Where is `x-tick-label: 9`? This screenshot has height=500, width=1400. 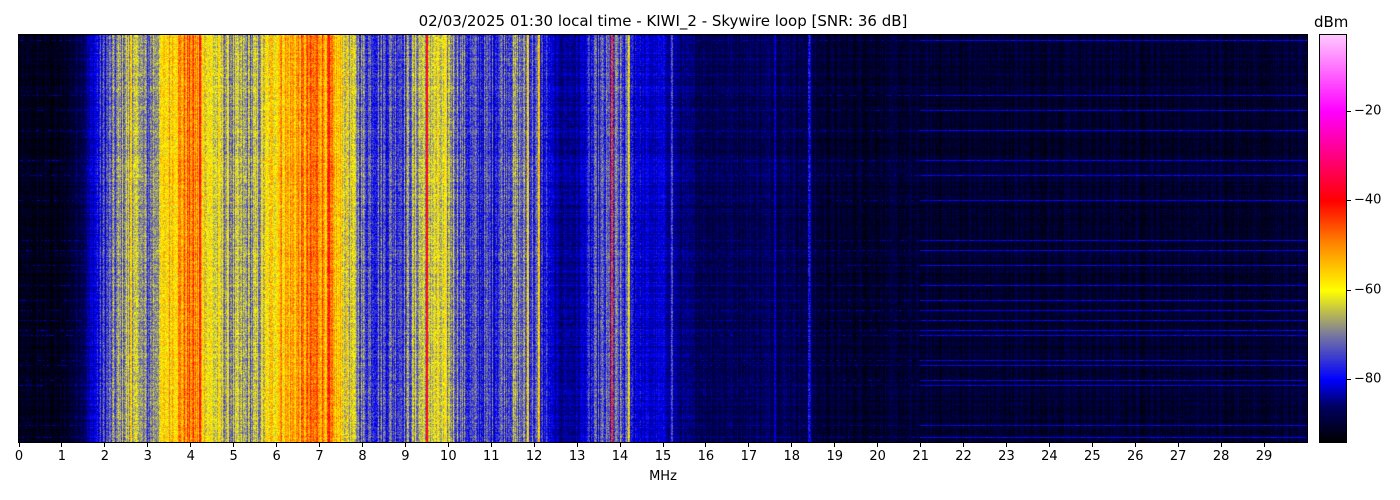
x-tick-label: 9 is located at coordinates (405, 456).